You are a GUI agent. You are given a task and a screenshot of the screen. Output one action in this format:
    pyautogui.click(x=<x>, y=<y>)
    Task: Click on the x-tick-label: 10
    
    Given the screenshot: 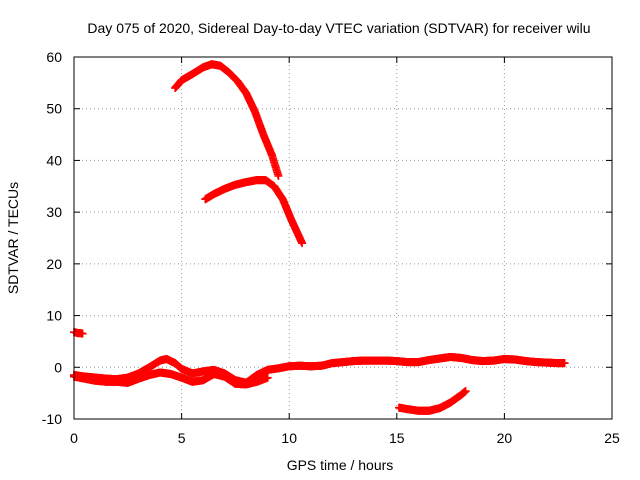 What is the action you would take?
    pyautogui.click(x=289, y=438)
    